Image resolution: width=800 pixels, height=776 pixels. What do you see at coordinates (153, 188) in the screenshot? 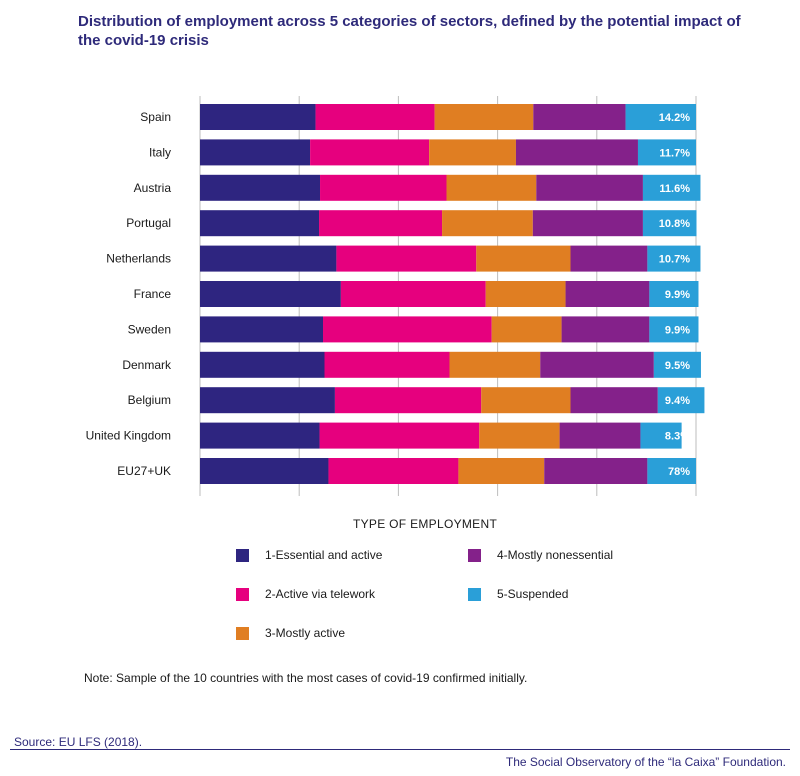
I see `category-label: Austria` at bounding box center [153, 188].